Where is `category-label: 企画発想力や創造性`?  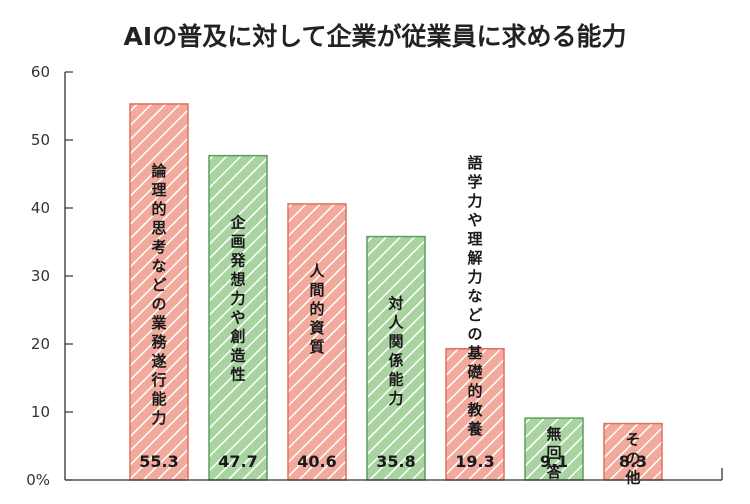 category-label: 企画発想力や創造性 is located at coordinates (237, 299).